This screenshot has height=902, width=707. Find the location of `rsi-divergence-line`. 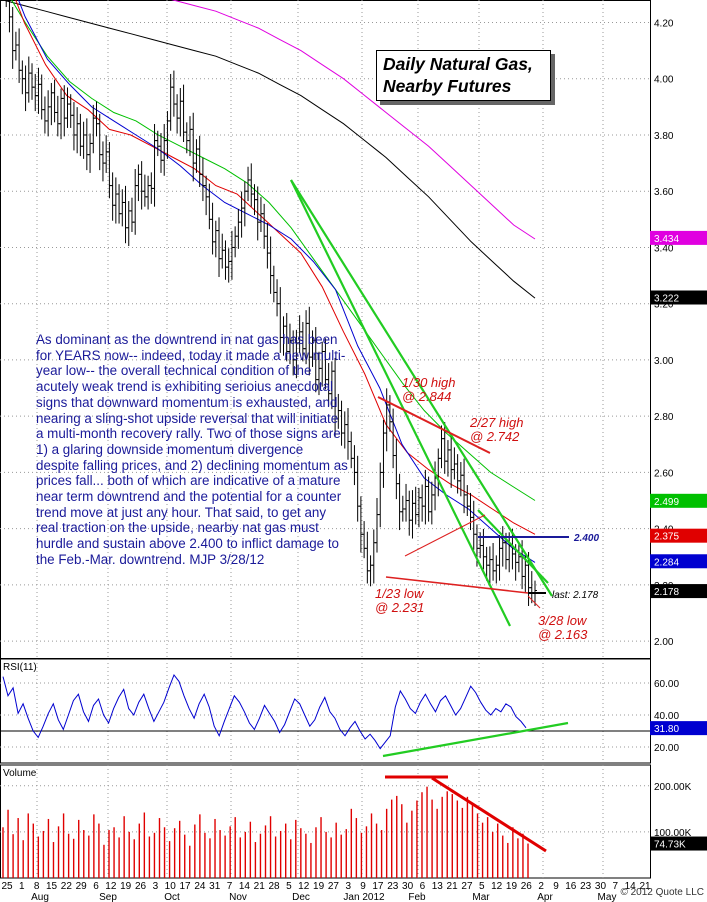

rsi-divergence-line is located at coordinates (475, 739).